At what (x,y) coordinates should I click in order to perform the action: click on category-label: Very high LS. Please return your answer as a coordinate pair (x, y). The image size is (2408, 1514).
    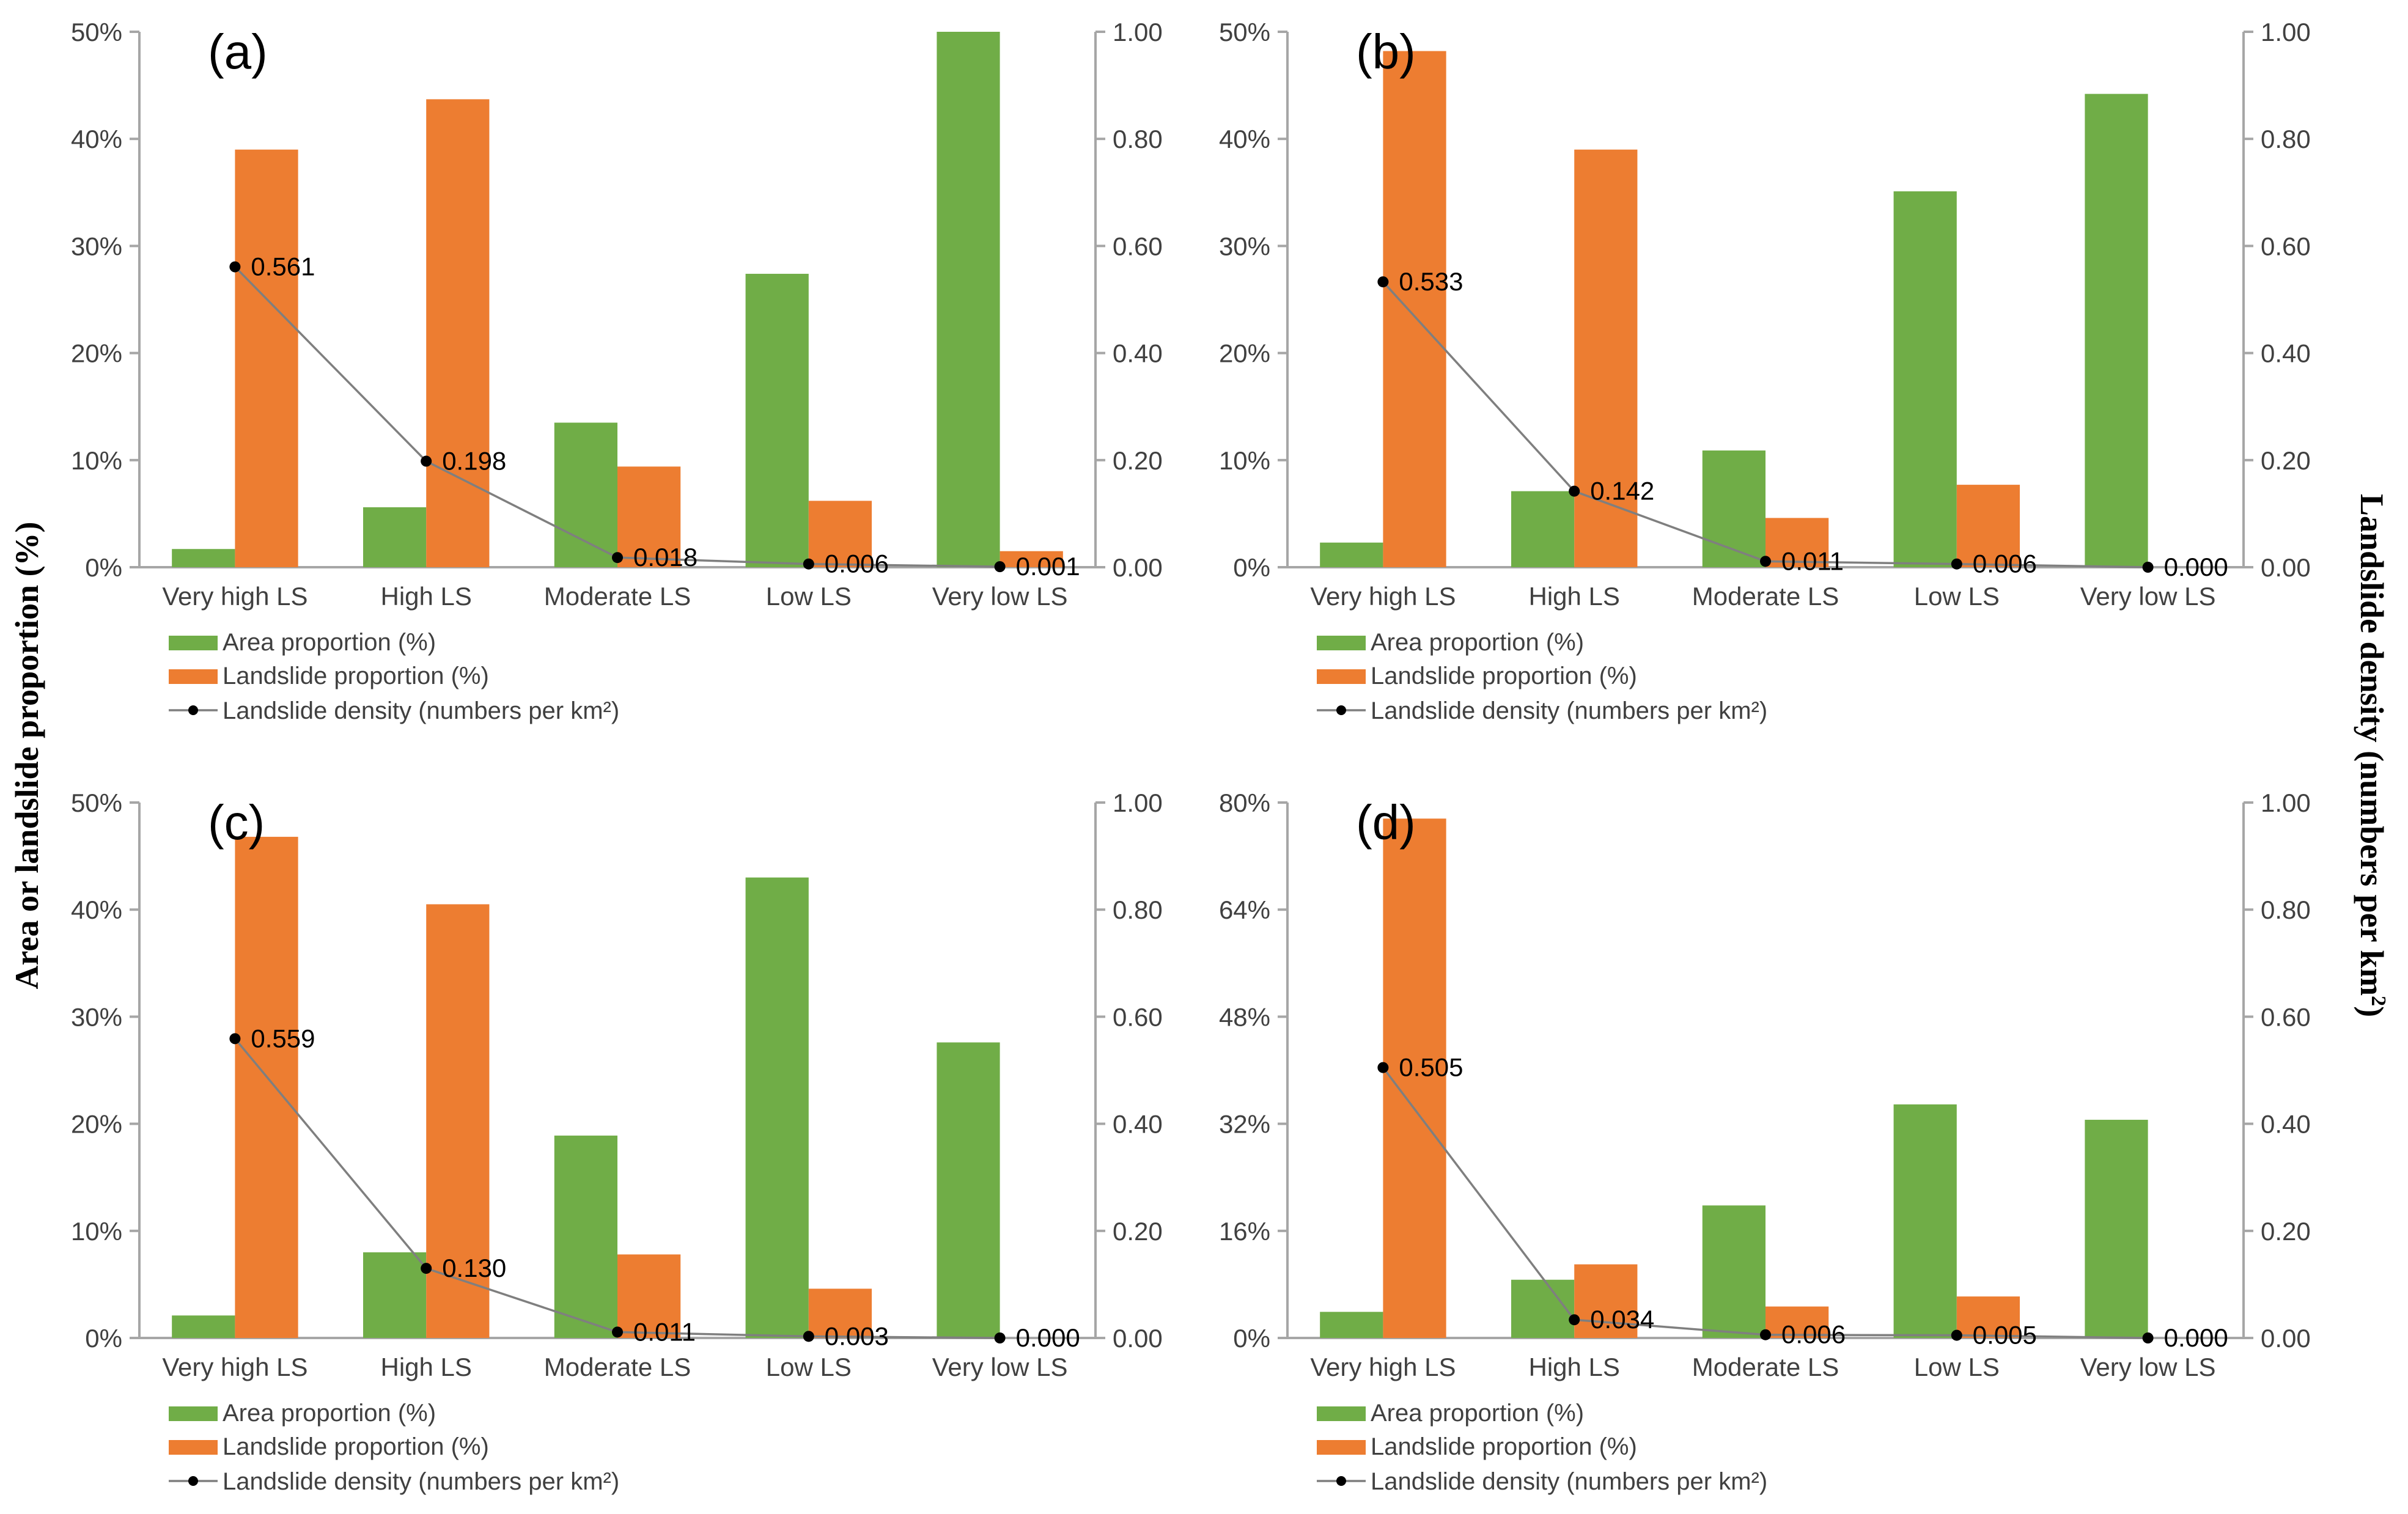
    Looking at the image, I should click on (235, 1367).